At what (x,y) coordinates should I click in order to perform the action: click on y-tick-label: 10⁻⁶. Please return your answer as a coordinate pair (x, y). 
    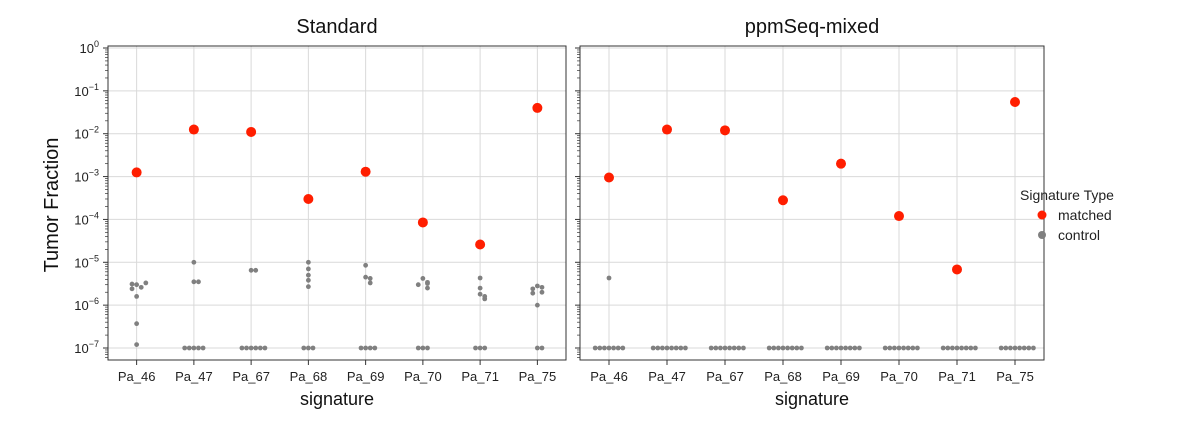
    Looking at the image, I should click on (86, 304).